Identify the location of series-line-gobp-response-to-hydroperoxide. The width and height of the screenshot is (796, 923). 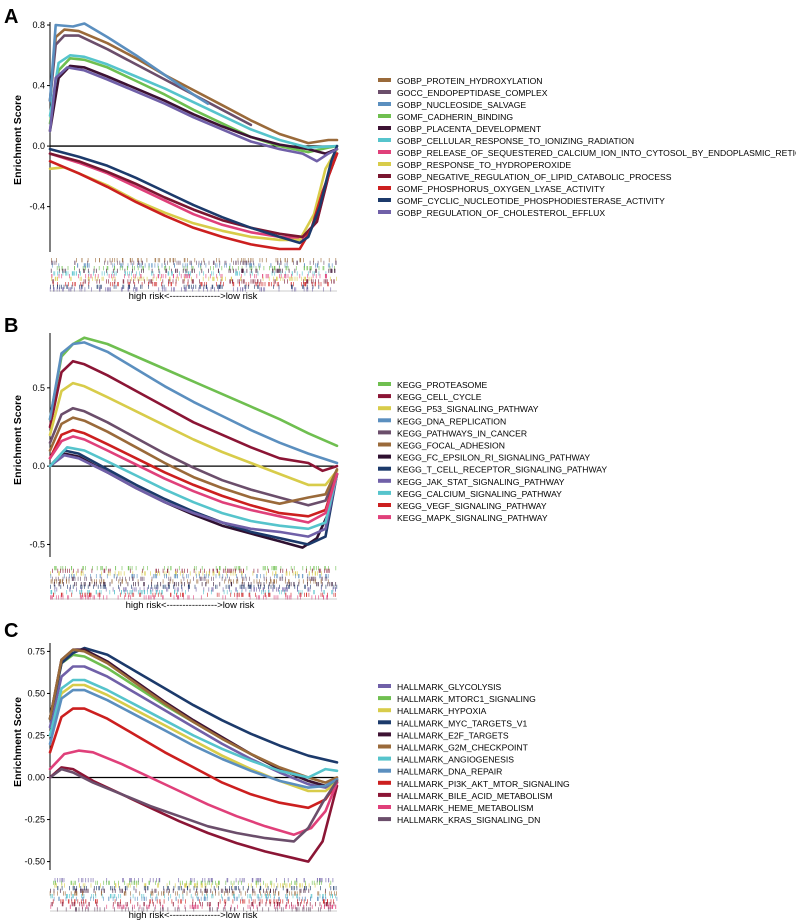
(193, 194).